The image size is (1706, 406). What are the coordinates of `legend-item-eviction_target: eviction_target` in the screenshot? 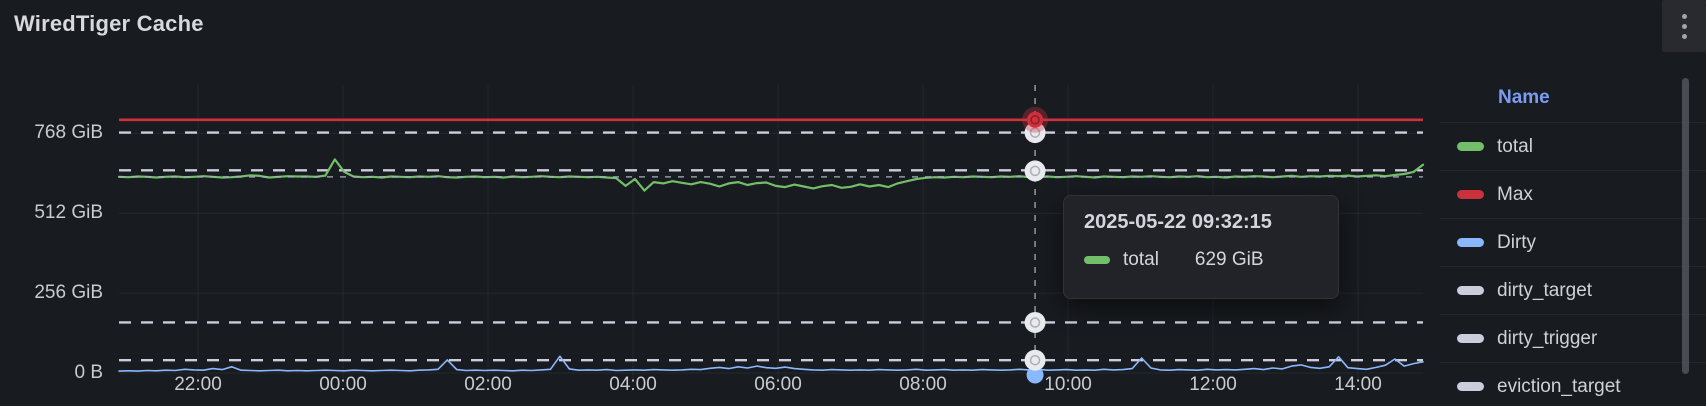 It's located at (1573, 384).